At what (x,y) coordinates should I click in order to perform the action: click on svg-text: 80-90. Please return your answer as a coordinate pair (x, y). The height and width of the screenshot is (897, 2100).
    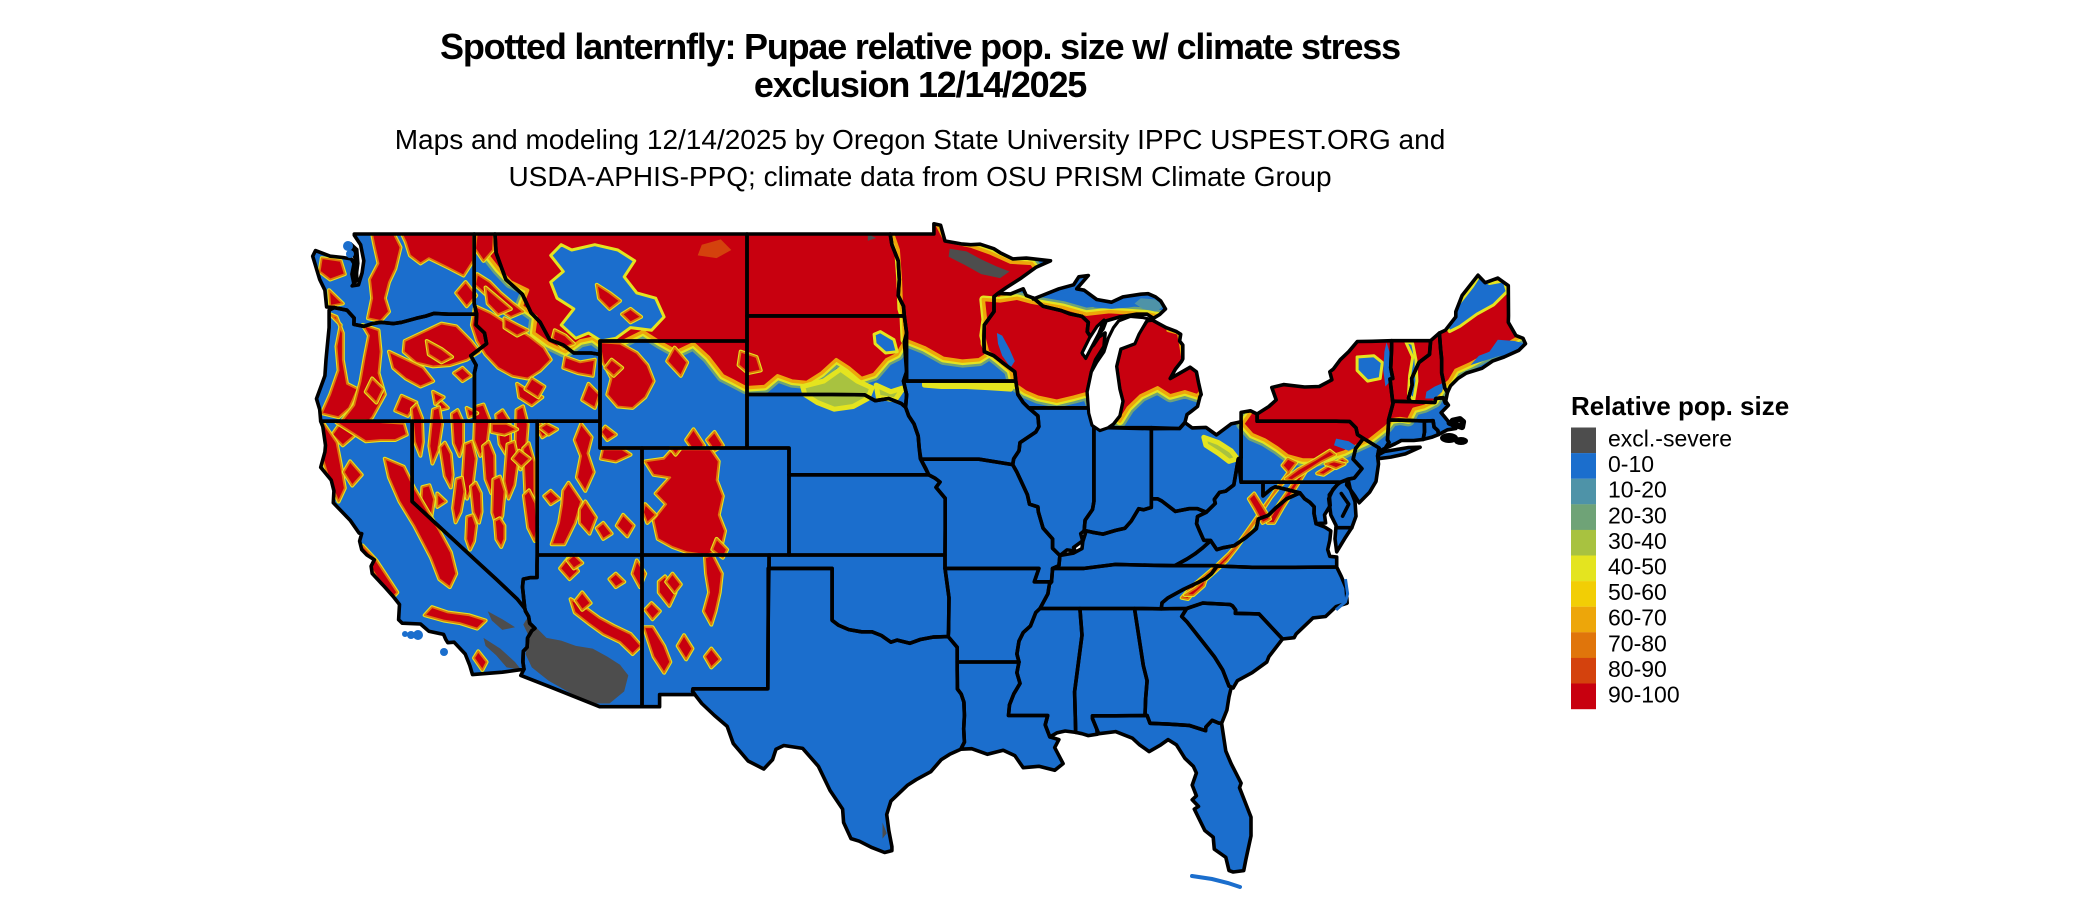
    Looking at the image, I should click on (1637, 669).